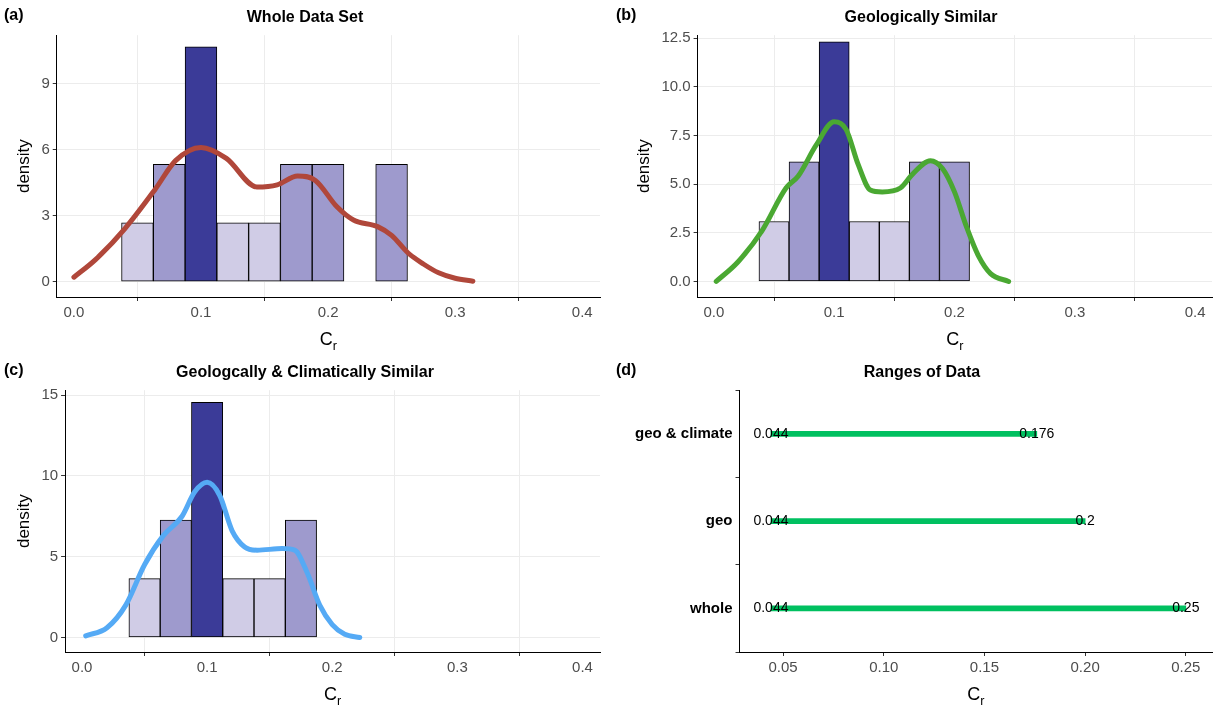  I want to click on x-tick-label: 0.15, so click(984, 667).